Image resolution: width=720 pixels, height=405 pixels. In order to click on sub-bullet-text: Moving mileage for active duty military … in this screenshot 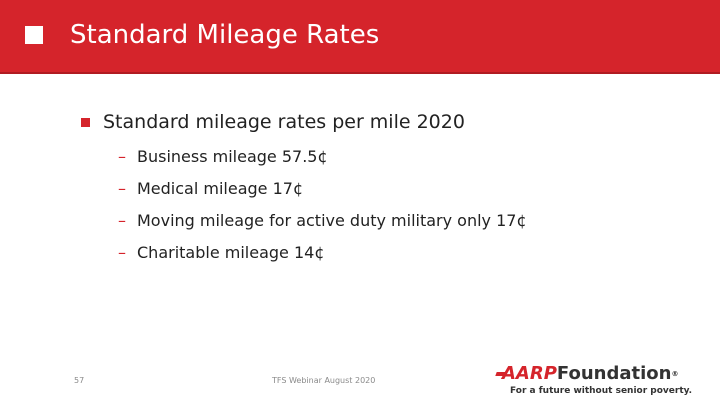, I will do `click(332, 220)`.